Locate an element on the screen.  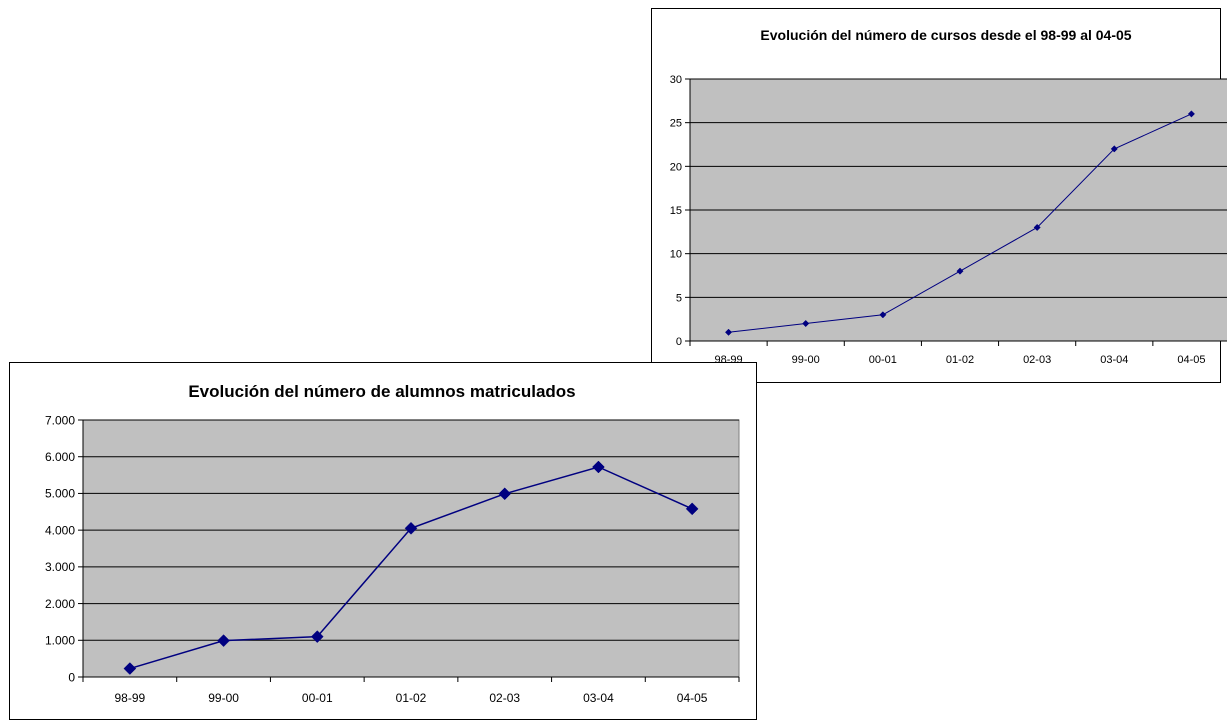
y-tick-label: 5.000 is located at coordinates (60, 494).